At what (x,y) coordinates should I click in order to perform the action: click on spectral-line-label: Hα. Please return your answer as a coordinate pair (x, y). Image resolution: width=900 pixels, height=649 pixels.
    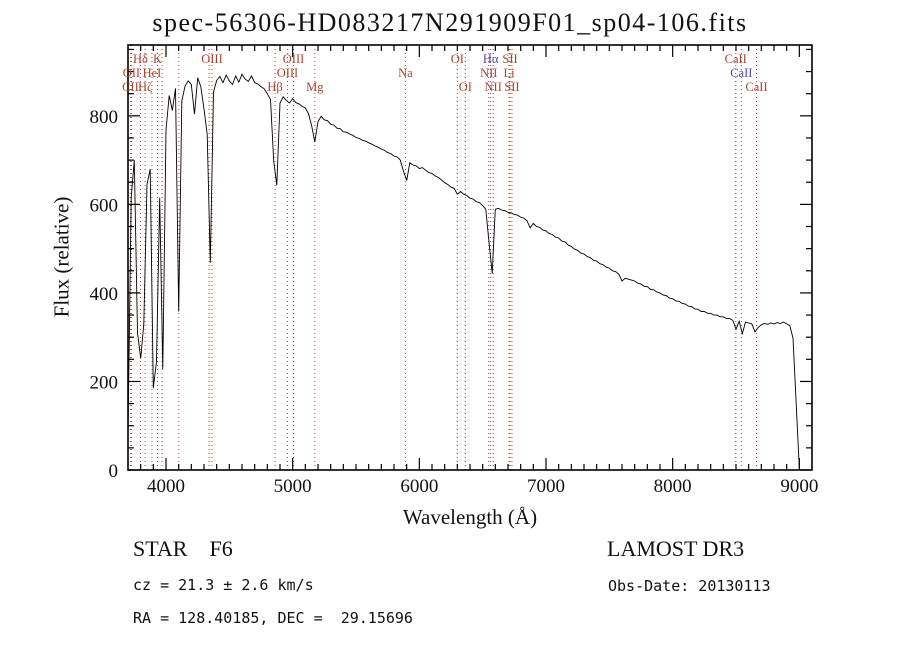
    Looking at the image, I should click on (491, 59).